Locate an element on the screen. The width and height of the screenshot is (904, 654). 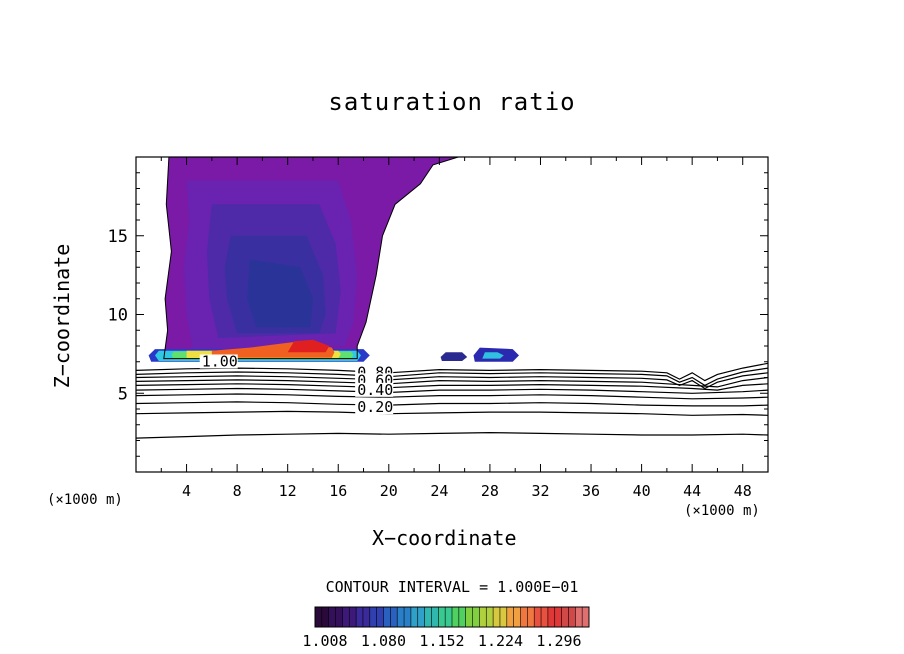
x-axis-label: X−coordinate is located at coordinates (444, 538).